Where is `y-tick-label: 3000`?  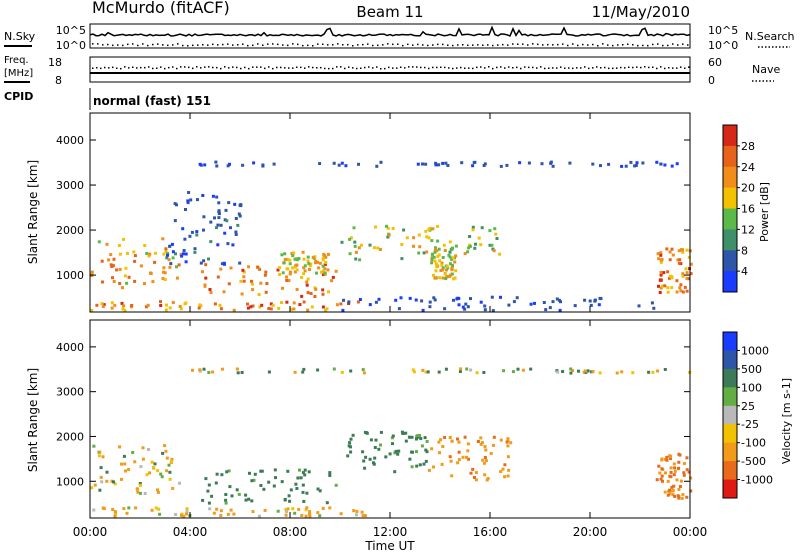 y-tick-label: 3000 is located at coordinates (70, 392).